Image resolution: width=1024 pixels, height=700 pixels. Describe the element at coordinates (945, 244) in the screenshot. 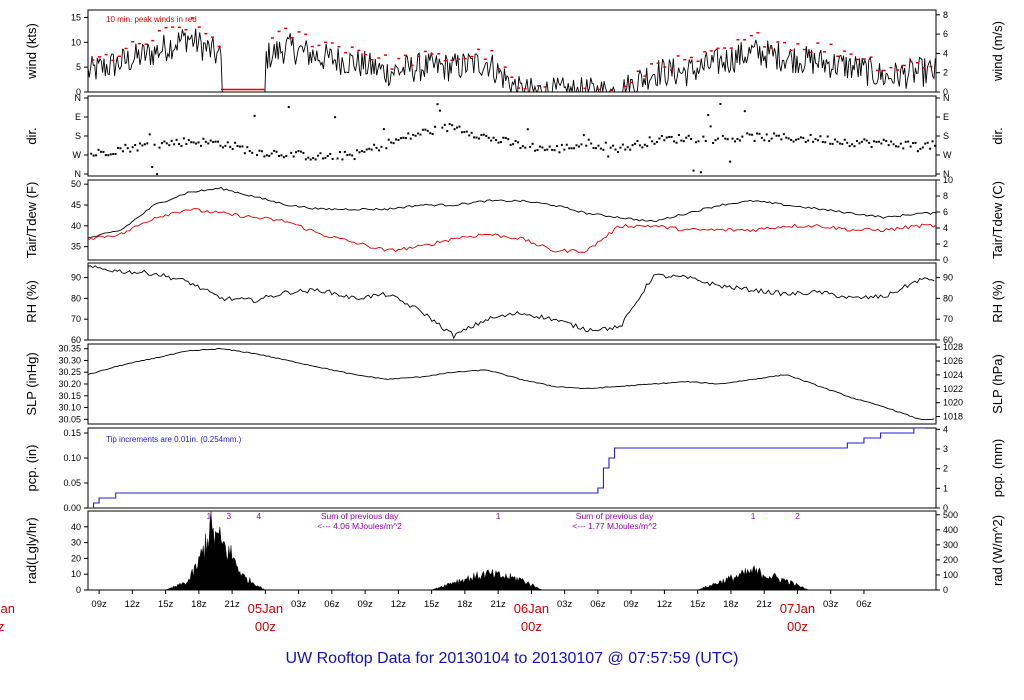

I see `temp-ticklabel-right: 2` at that location.